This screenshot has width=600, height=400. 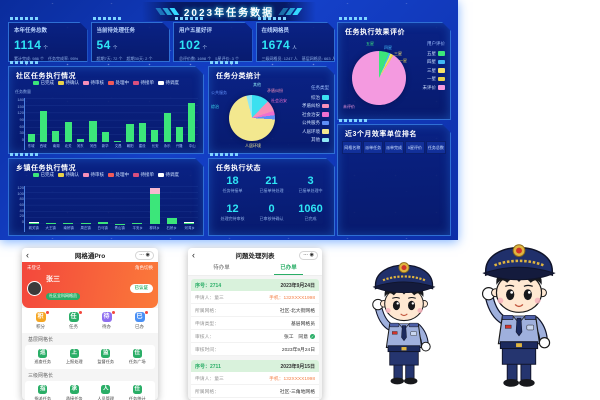 What do you see at coordinates (43, 392) in the screenshot?
I see `menu-item-指派任务: 指指派任务` at bounding box center [43, 392].